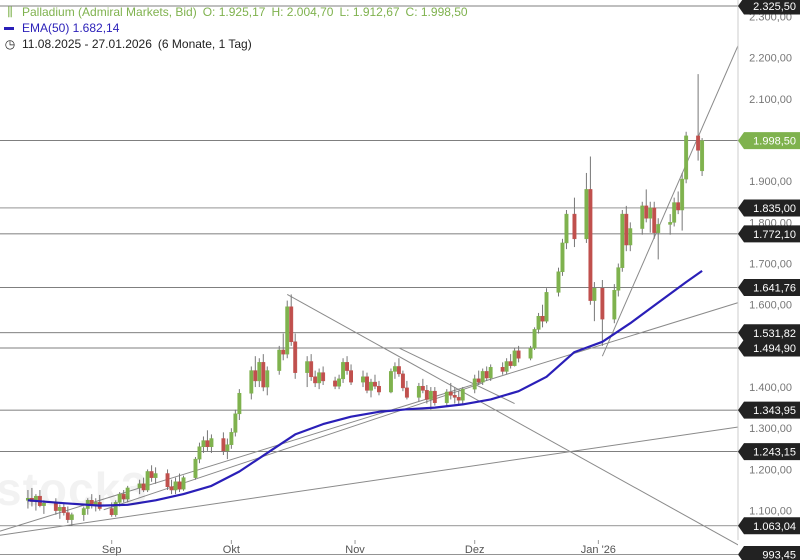 This screenshot has height=560, width=800. I want to click on y-tick-label: 2.100,00, so click(770, 100).